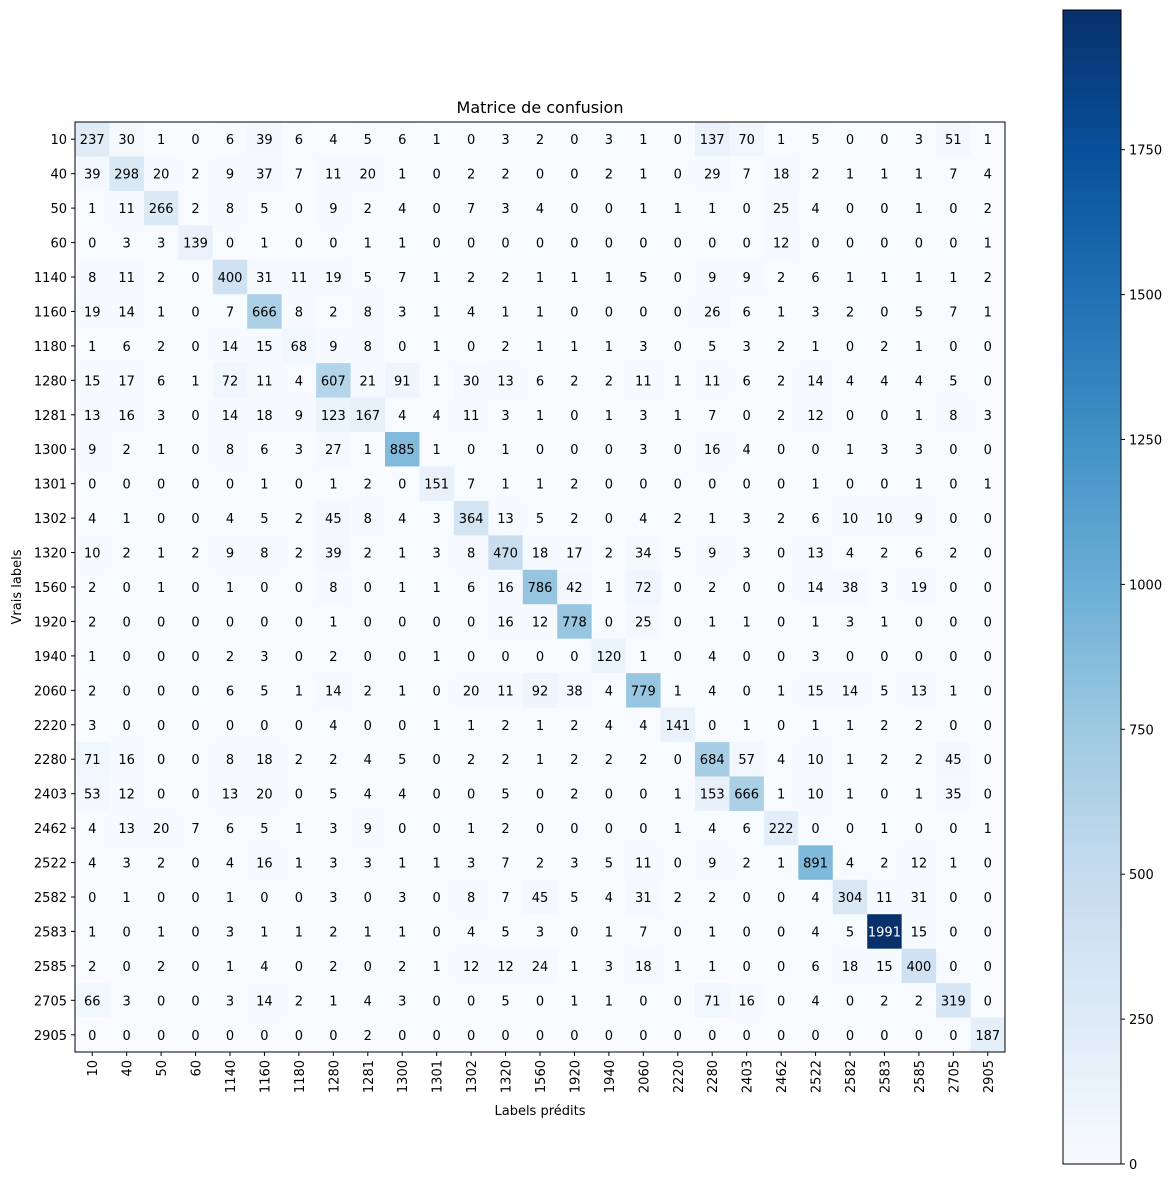 The image size is (1175, 1183). I want to click on cell-value-label: 123, so click(333, 416).